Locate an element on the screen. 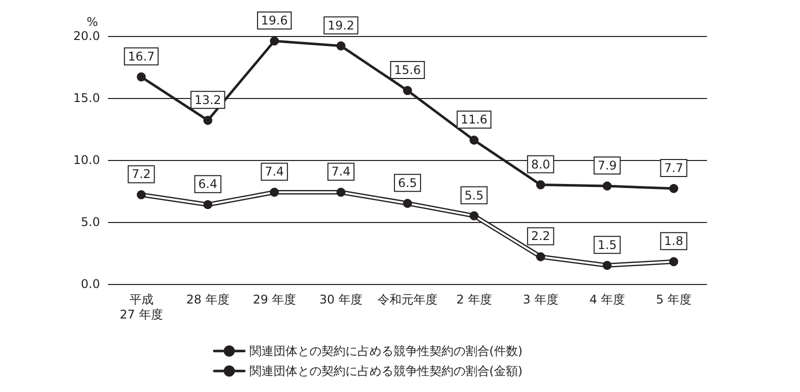  data-label: 11.6 is located at coordinates (474, 119).